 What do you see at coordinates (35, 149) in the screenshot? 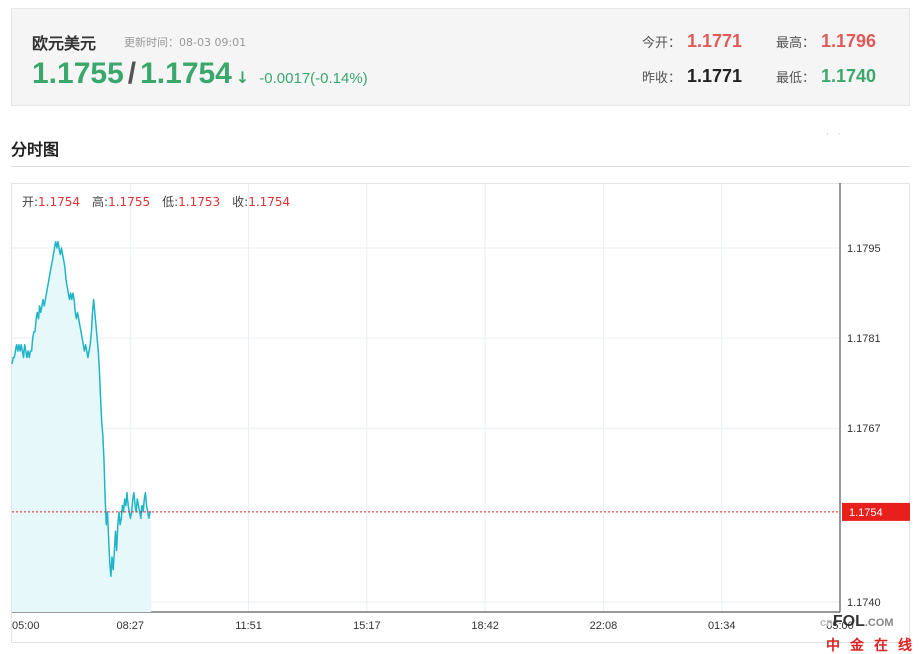
I see `section-title: 分时图` at bounding box center [35, 149].